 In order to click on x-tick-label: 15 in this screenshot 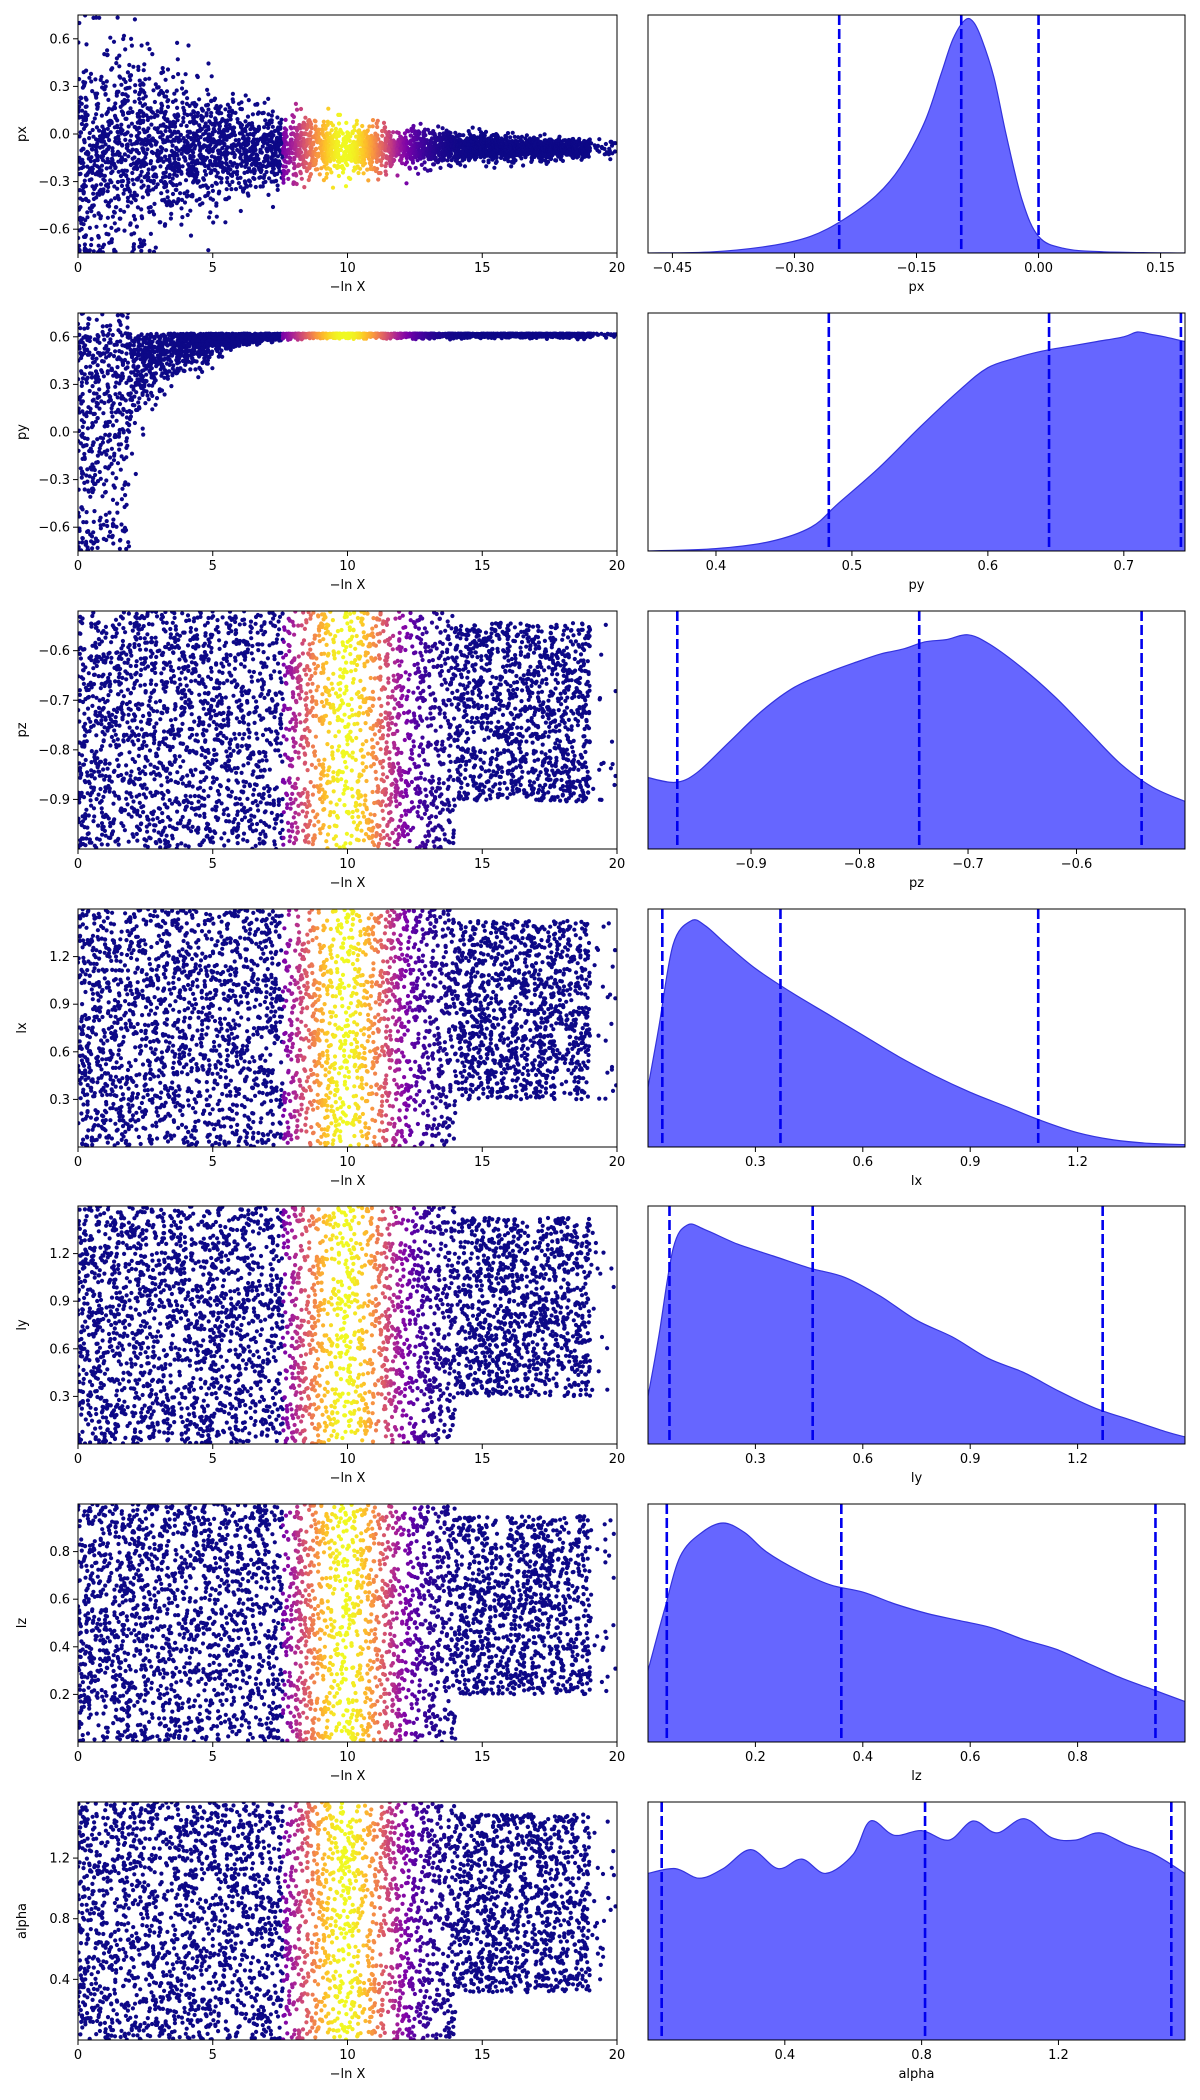, I will do `click(482, 268)`.